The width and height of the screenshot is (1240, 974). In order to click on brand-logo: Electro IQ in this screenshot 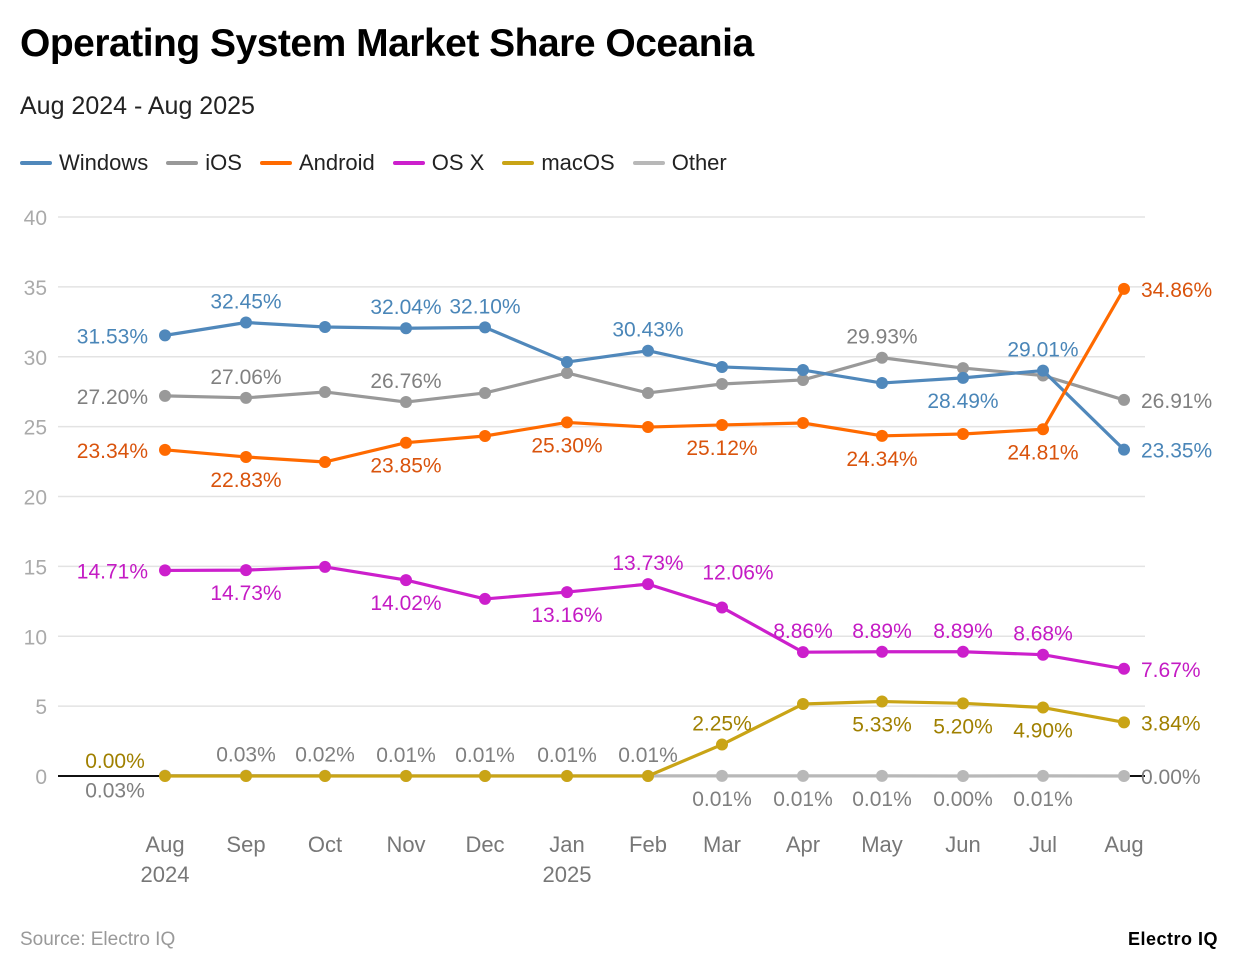, I will do `click(1172, 939)`.